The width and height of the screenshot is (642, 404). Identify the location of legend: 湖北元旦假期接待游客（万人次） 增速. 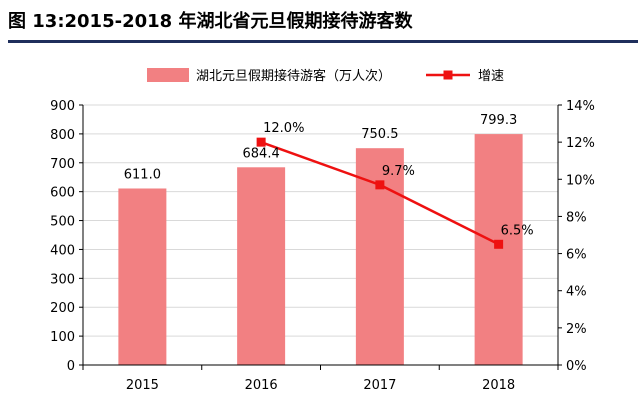
(325, 76).